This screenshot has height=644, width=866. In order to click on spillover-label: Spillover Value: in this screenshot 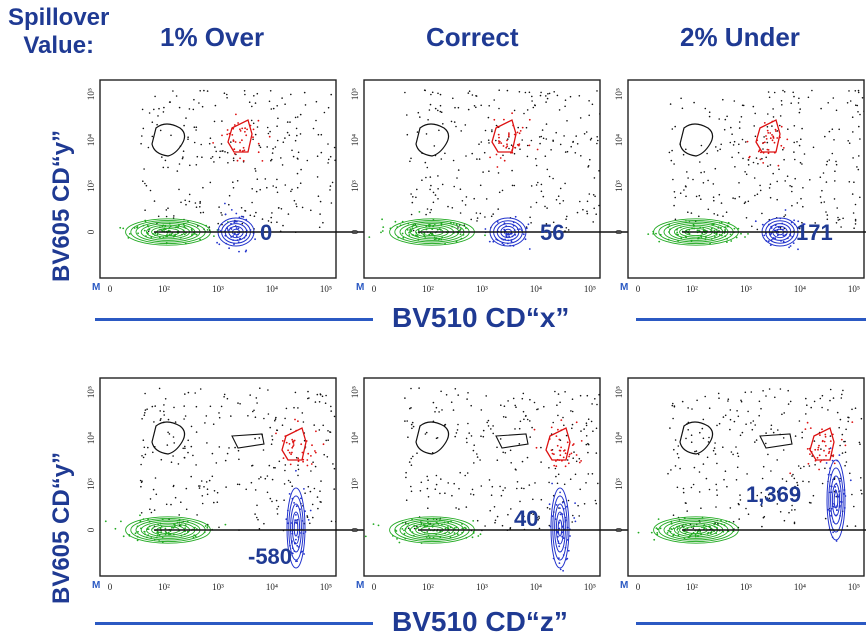, I will do `click(58, 32)`.